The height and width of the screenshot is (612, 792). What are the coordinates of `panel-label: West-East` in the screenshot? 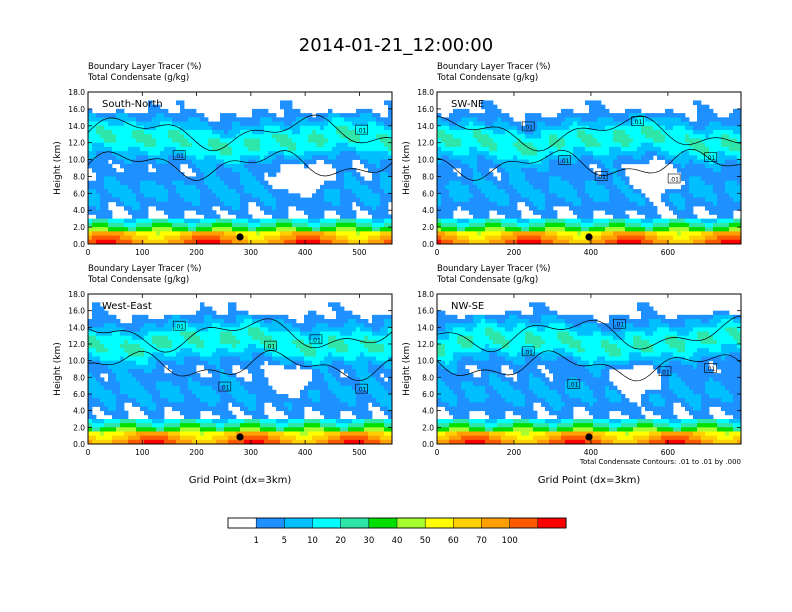 It's located at (127, 306).